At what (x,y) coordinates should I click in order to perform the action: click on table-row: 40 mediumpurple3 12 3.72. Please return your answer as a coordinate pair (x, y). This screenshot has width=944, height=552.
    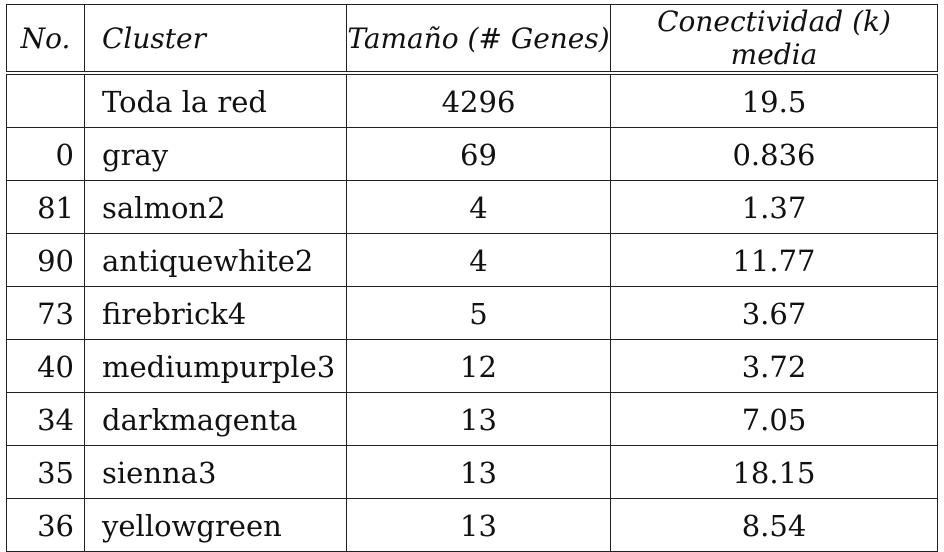
    Looking at the image, I should click on (472, 366).